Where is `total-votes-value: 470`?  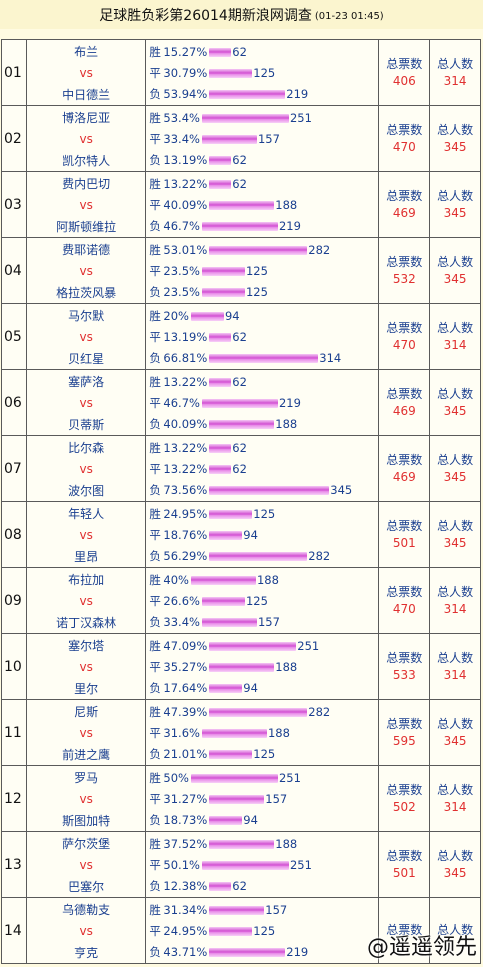
total-votes-value: 470 is located at coordinates (404, 146).